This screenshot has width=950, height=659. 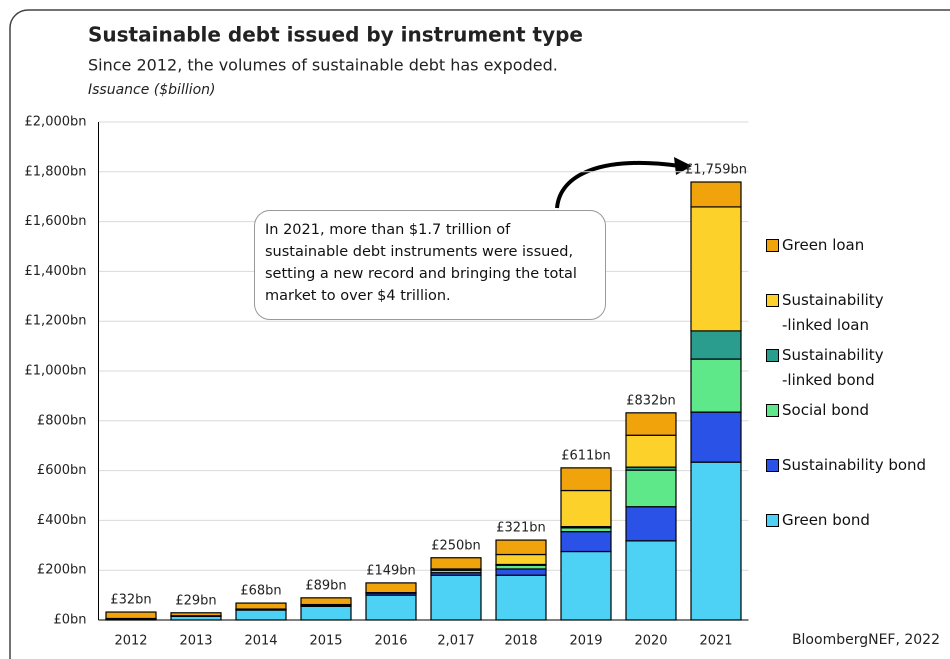 I want to click on y-tick-label: £1,400bn, so click(x=56, y=271).